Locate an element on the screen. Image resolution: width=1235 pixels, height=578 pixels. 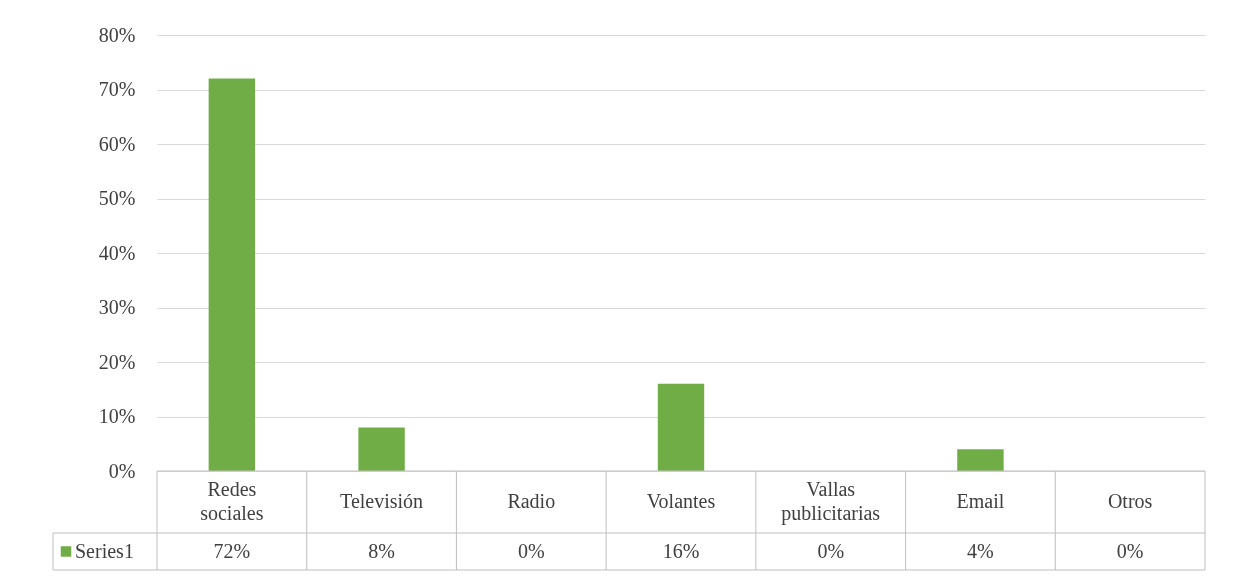
x-tick-label: Email is located at coordinates (980, 501).